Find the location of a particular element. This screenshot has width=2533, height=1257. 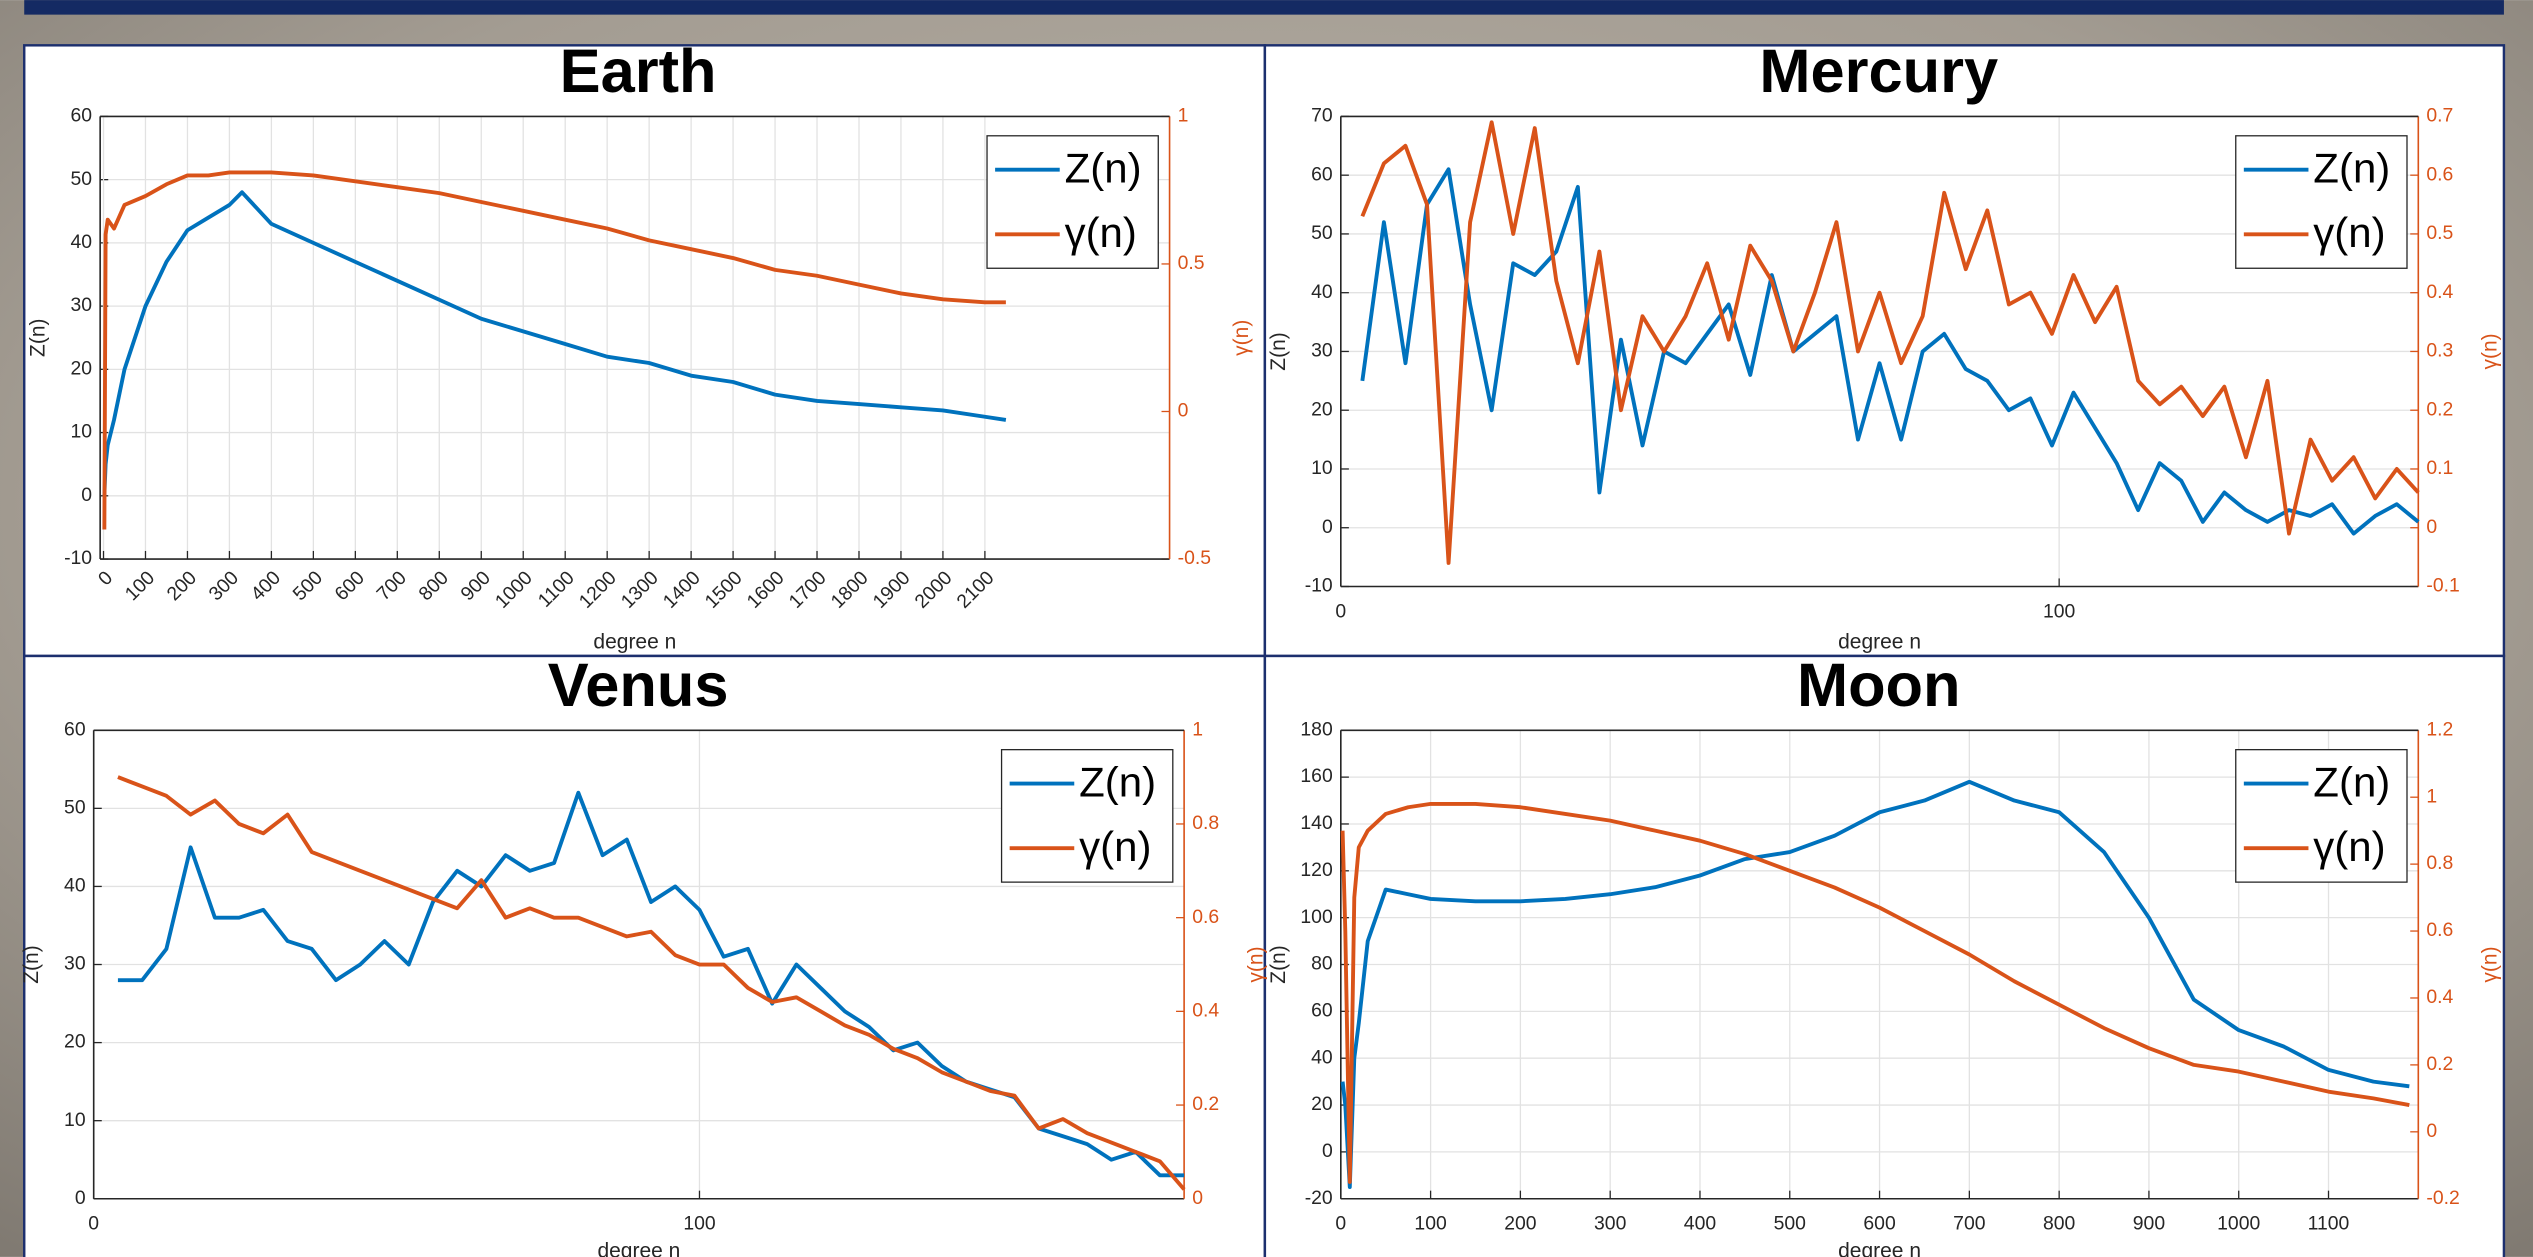

y-tick-label: 140 is located at coordinates (1316, 823).